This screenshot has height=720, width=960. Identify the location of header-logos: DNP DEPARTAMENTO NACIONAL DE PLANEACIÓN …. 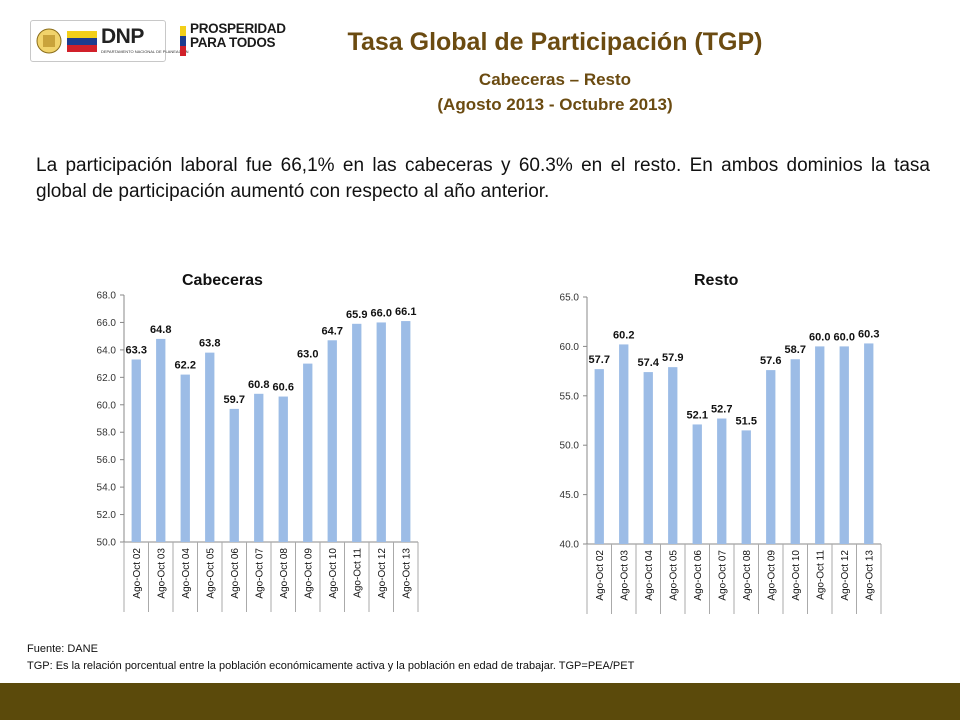
(165, 41).